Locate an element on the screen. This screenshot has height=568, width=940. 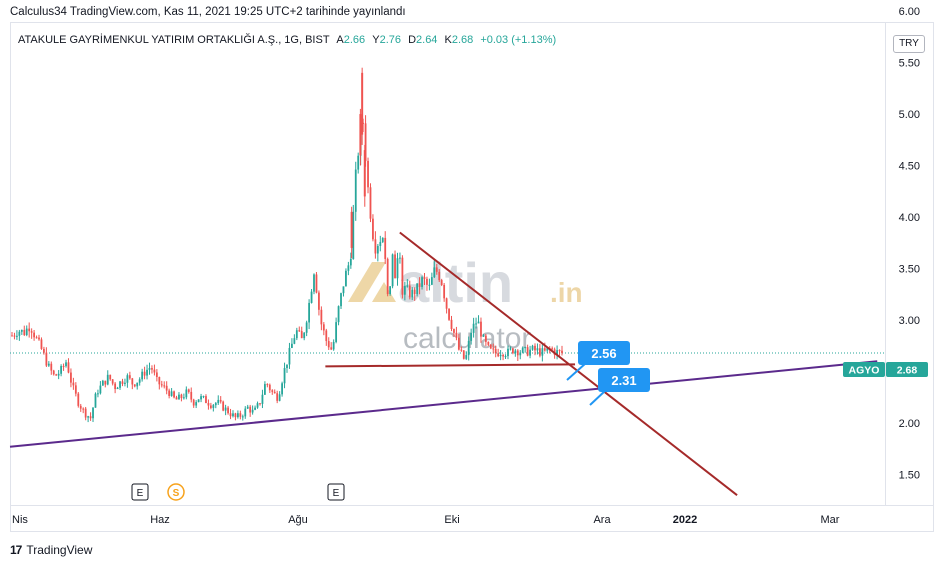
x-tick-label: Eki is located at coordinates (451, 520).